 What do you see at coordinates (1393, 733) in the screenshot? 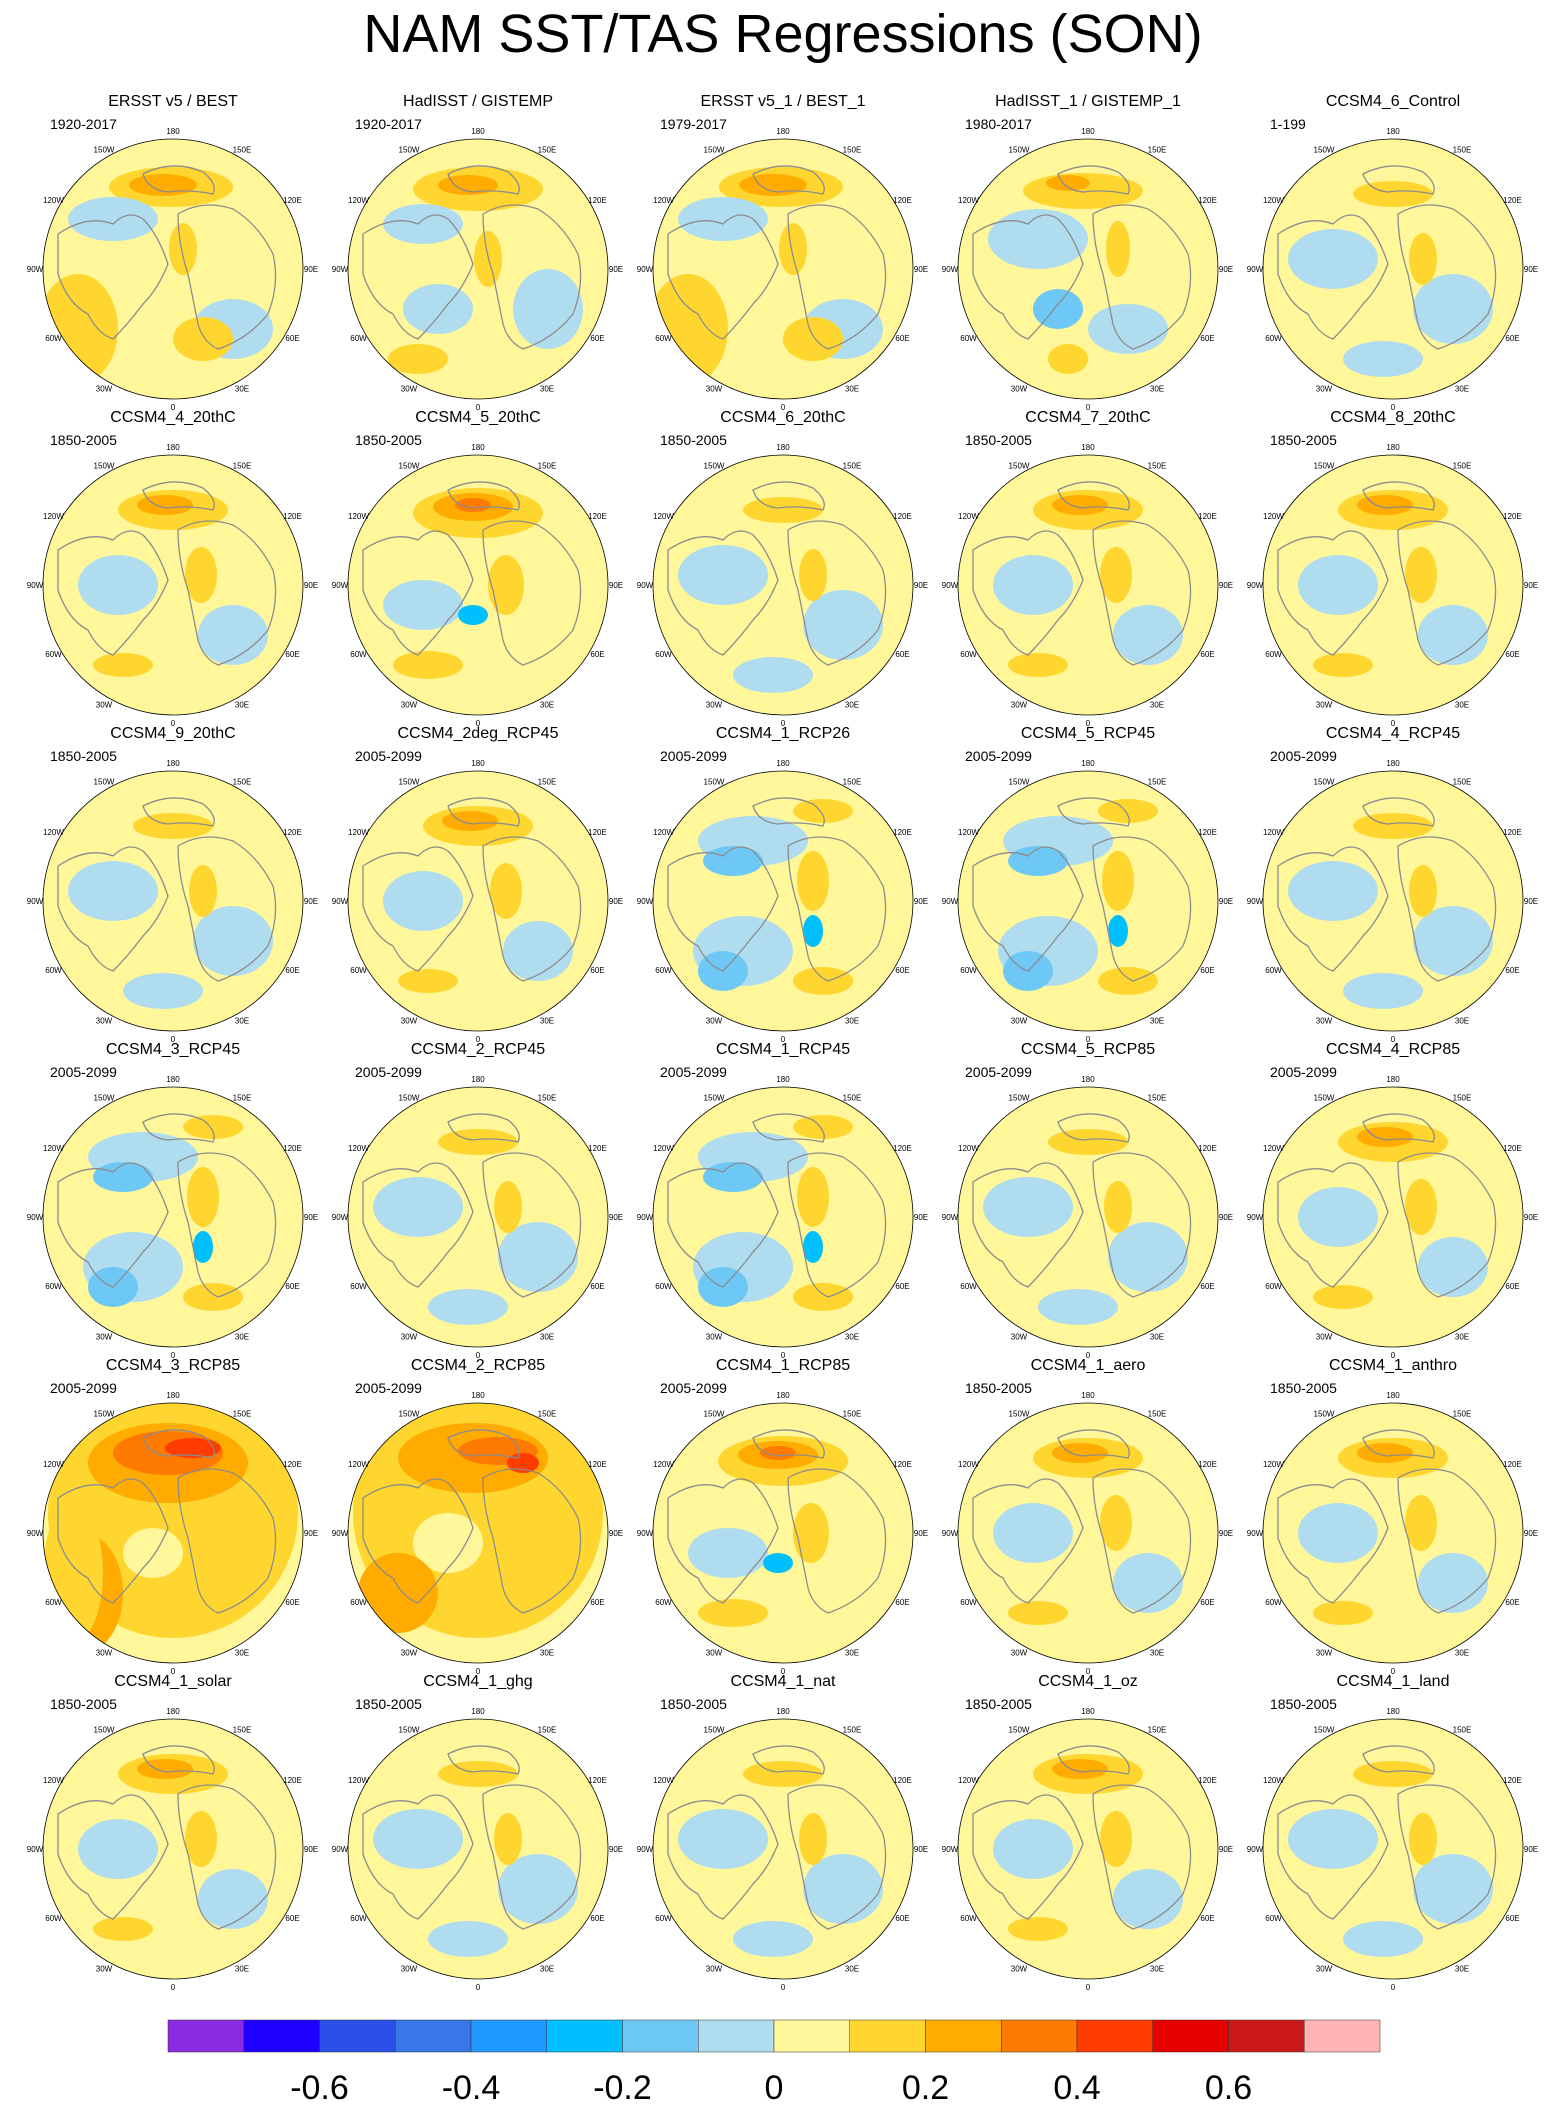
I see `panel-title: CCSM4_4_RCP45` at bounding box center [1393, 733].